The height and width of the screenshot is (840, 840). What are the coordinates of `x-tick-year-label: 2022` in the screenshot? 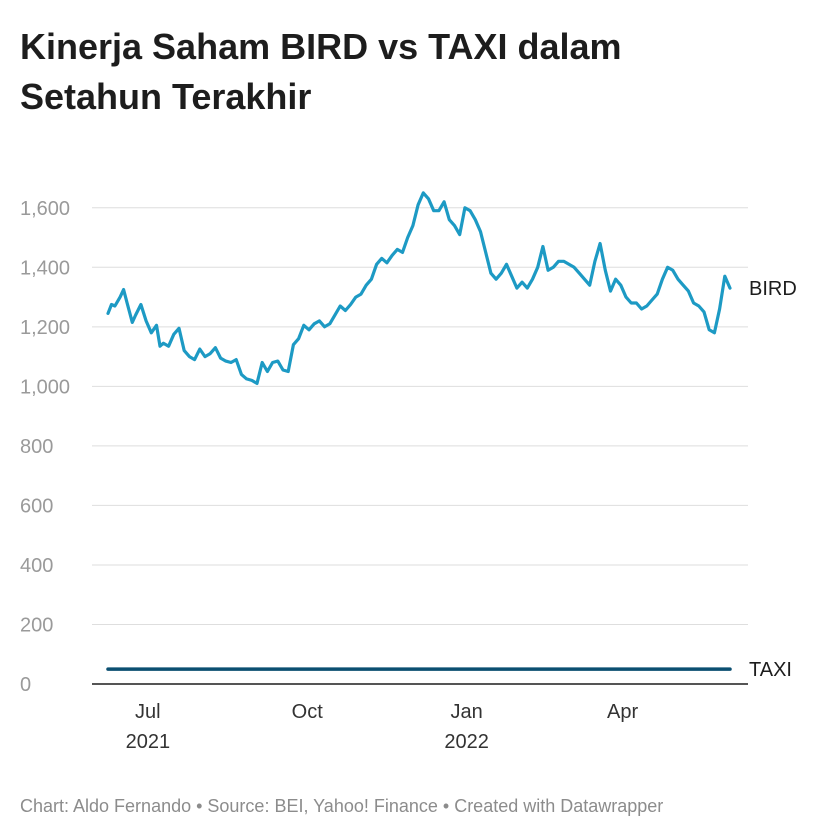 It's located at (466, 742).